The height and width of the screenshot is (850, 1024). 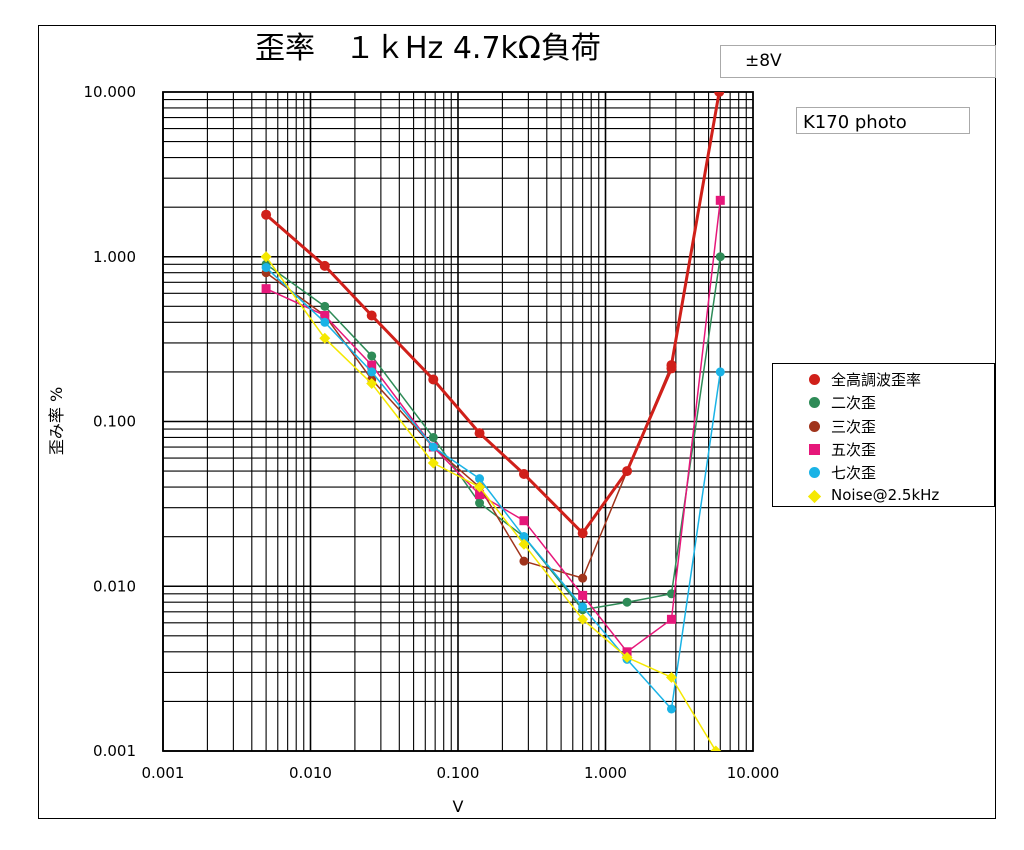 What do you see at coordinates (854, 403) in the screenshot?
I see `legend-label: 二次歪` at bounding box center [854, 403].